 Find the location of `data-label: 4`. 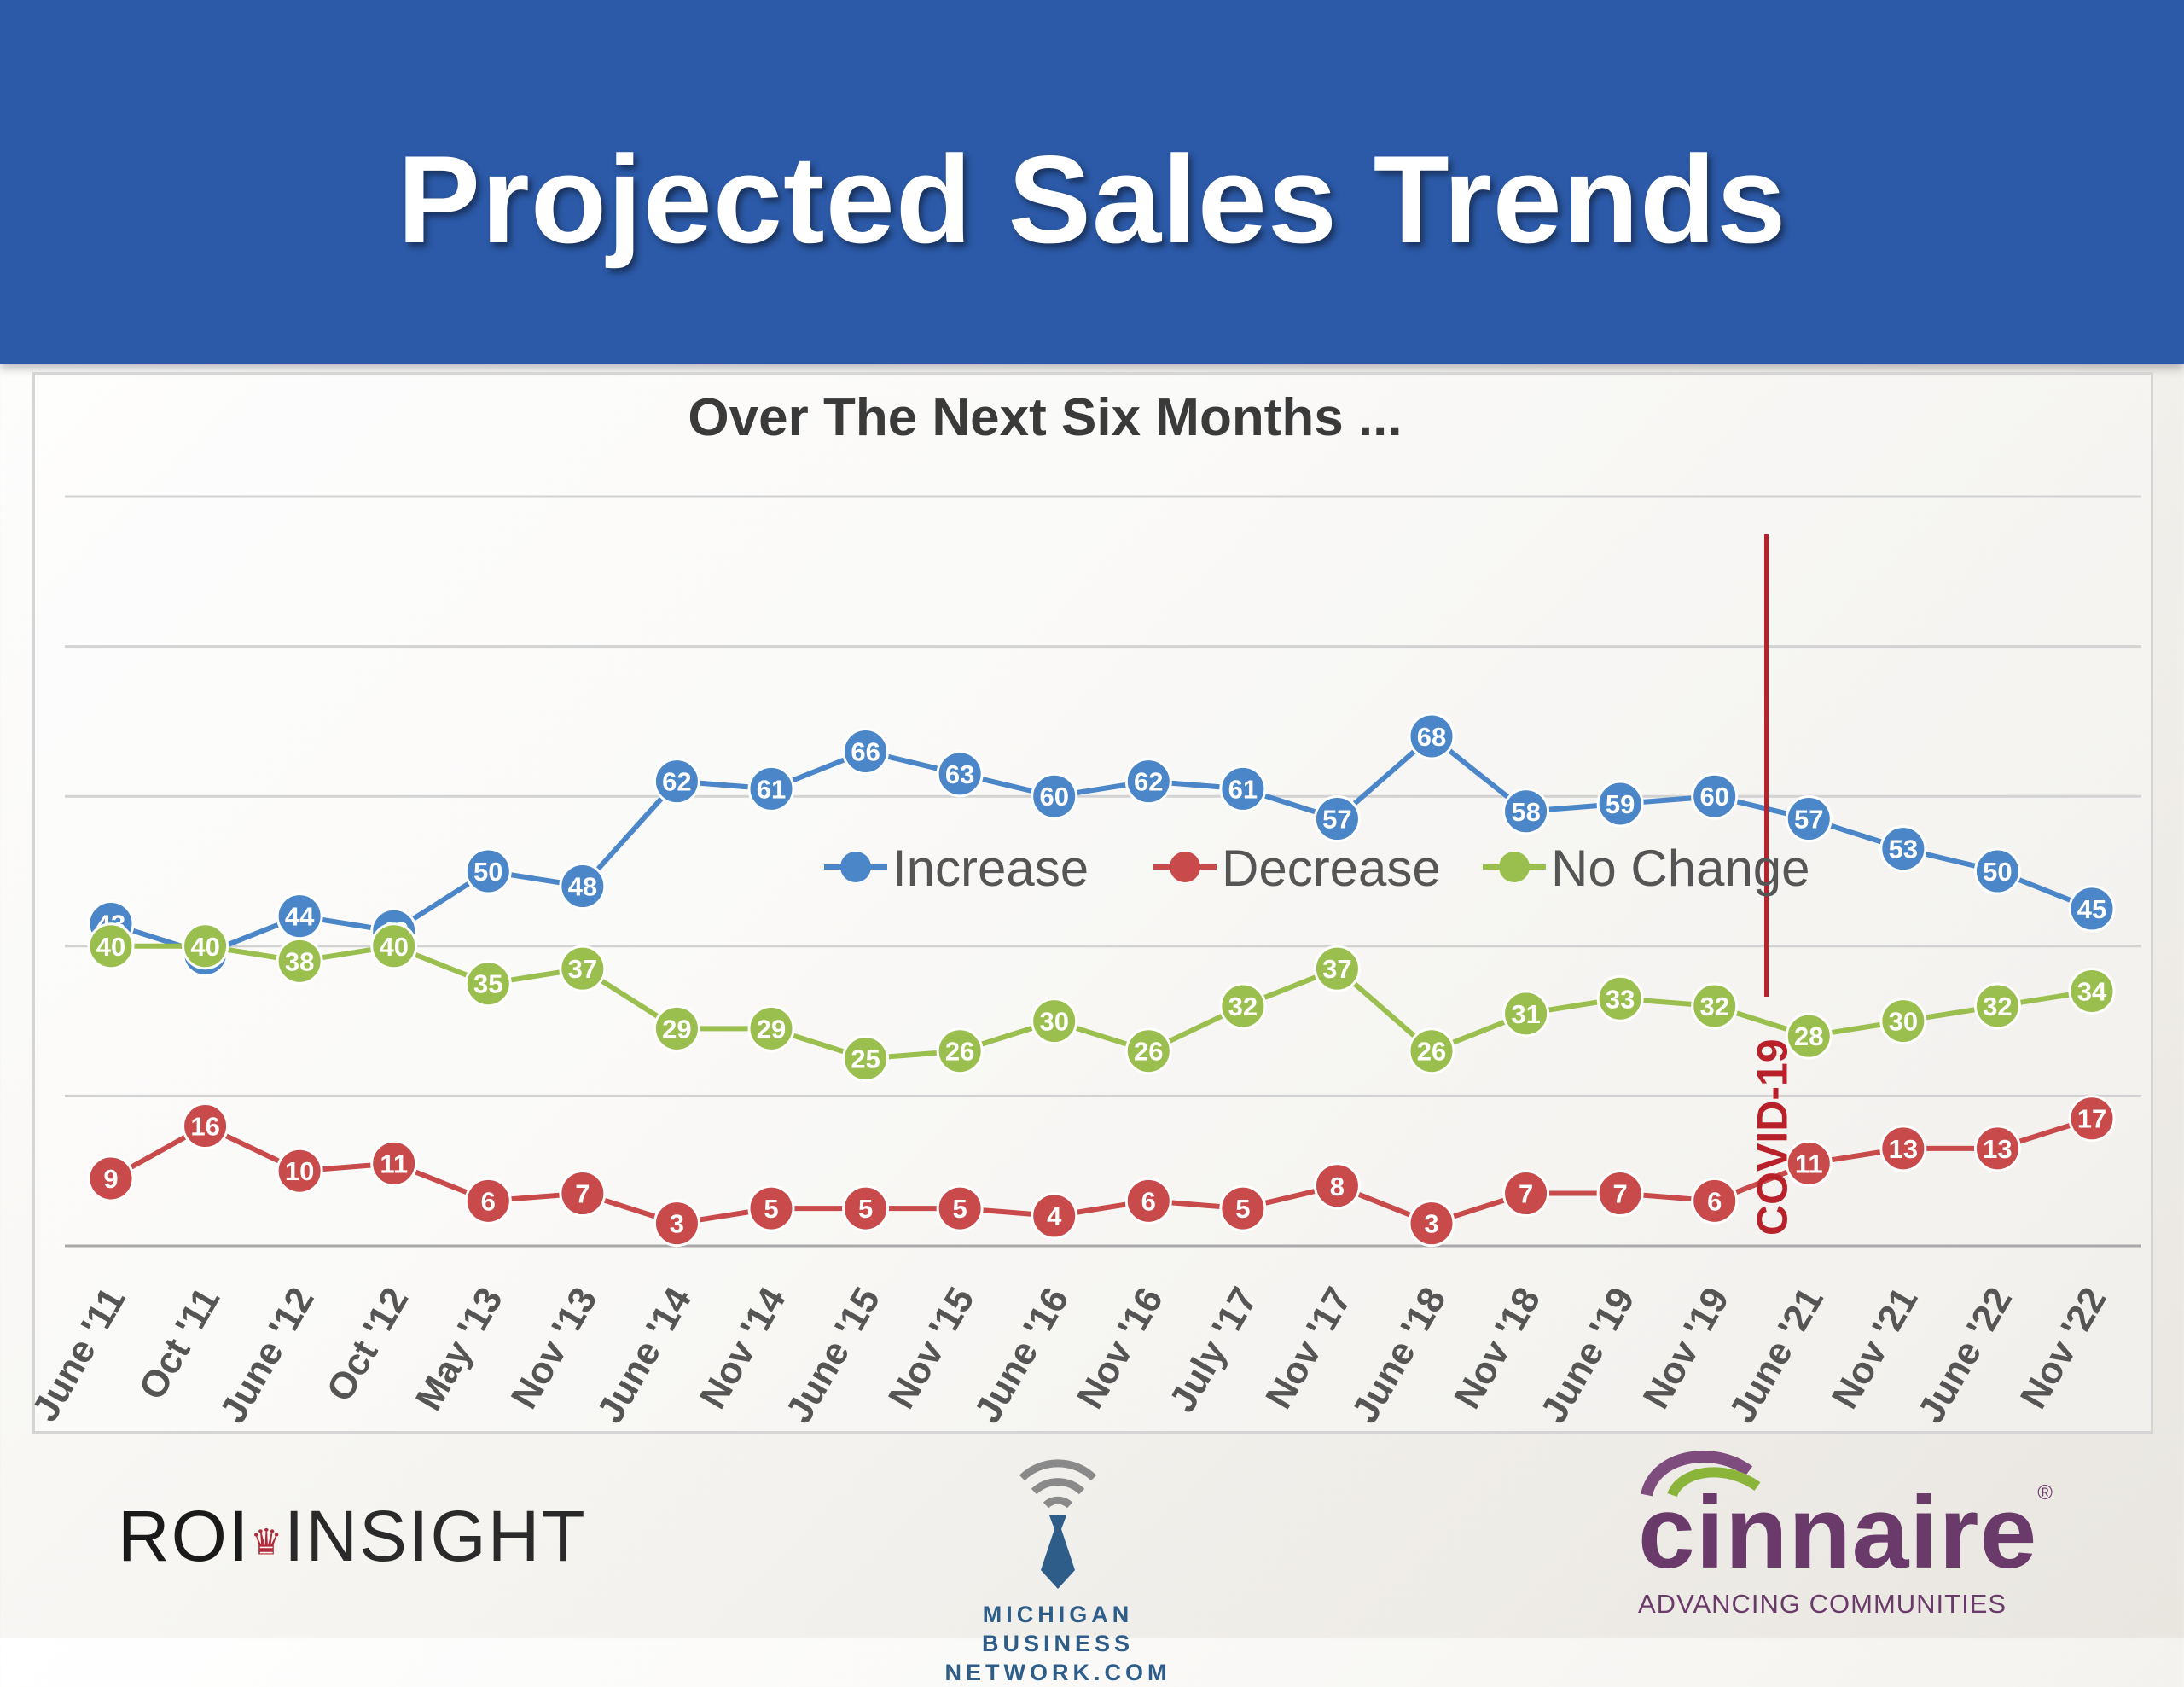

data-label: 4 is located at coordinates (1054, 1216).